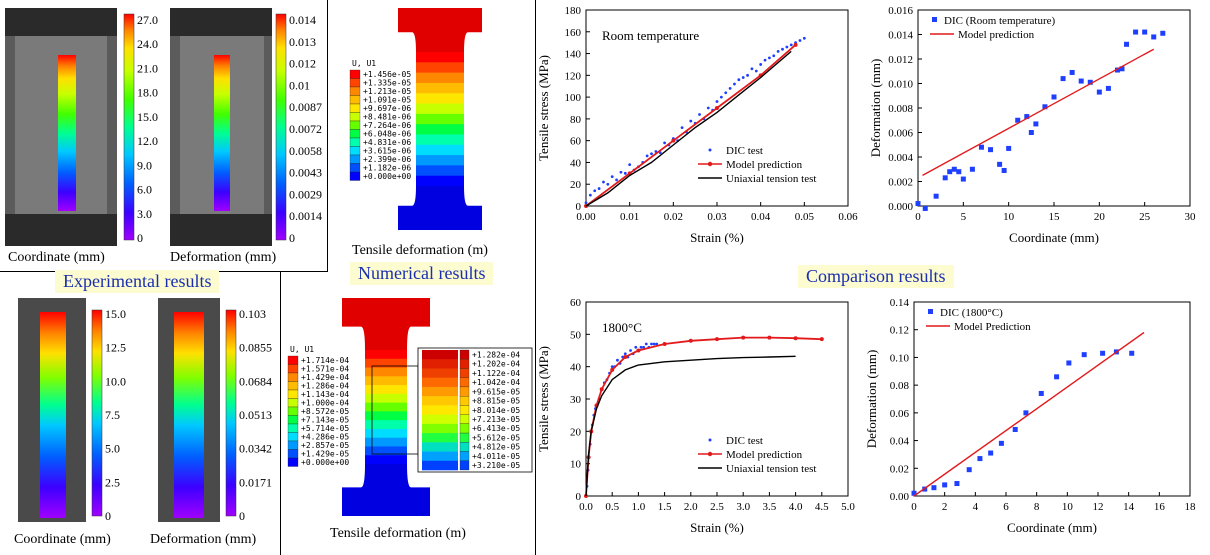 The width and height of the screenshot is (1210, 555). I want to click on coordinate-colorbar-1800-tick: 10.0, so click(115, 381).